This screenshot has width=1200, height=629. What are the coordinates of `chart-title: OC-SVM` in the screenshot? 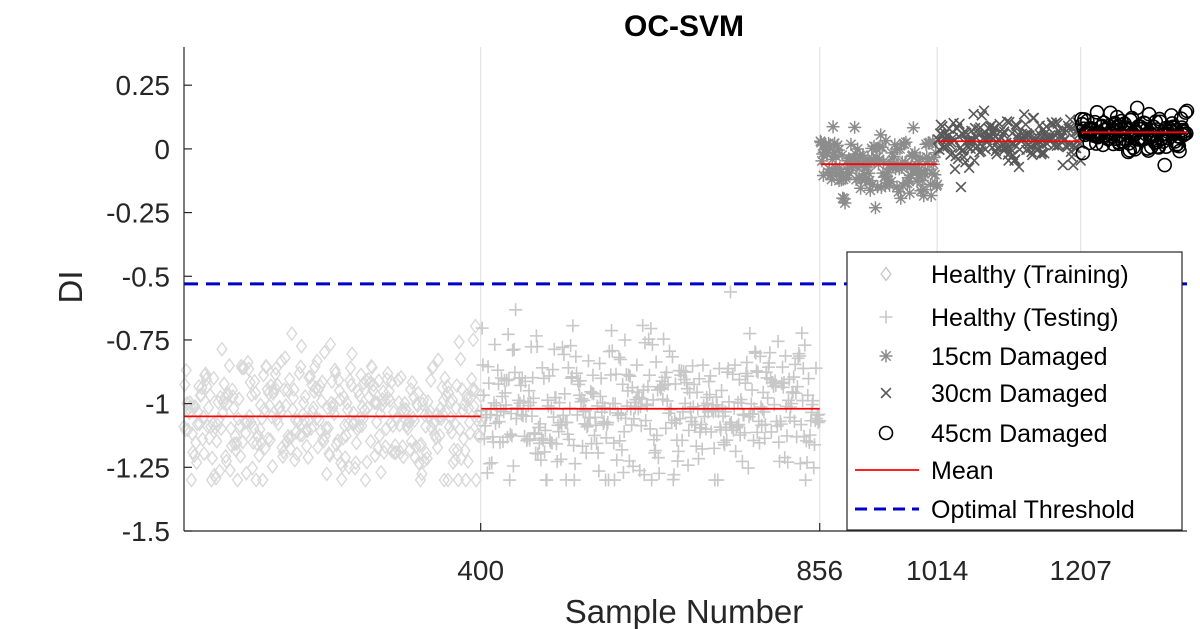 It's located at (684, 26).